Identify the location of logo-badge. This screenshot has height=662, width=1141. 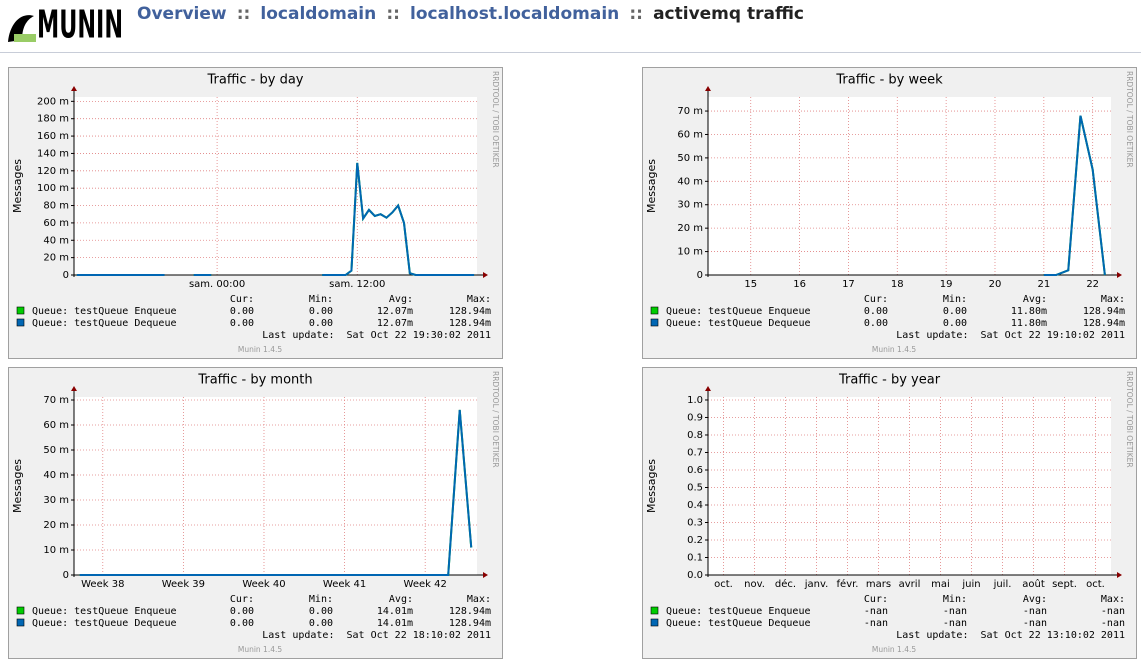
(25, 38).